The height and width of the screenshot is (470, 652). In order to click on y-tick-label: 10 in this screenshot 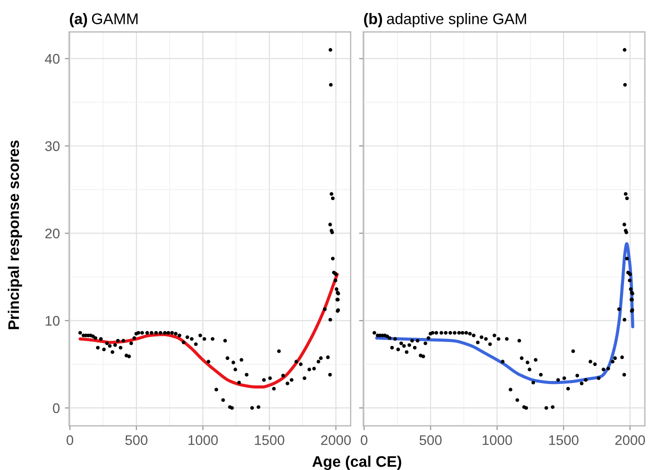, I will do `click(53, 321)`.